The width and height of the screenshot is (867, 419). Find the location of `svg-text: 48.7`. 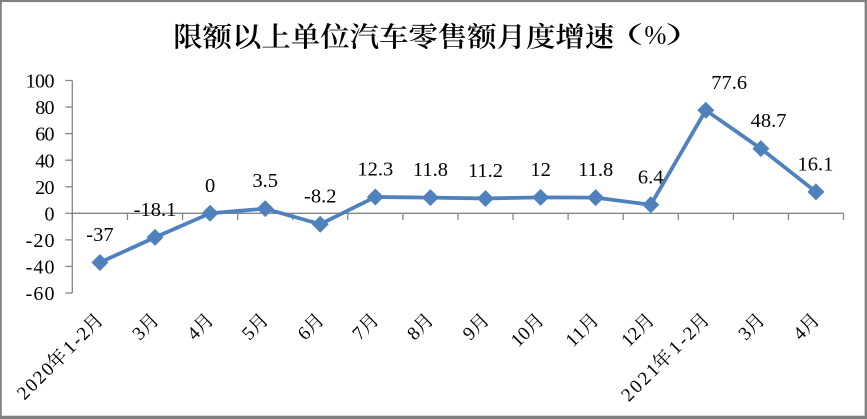

svg-text: 48.7 is located at coordinates (769, 121).